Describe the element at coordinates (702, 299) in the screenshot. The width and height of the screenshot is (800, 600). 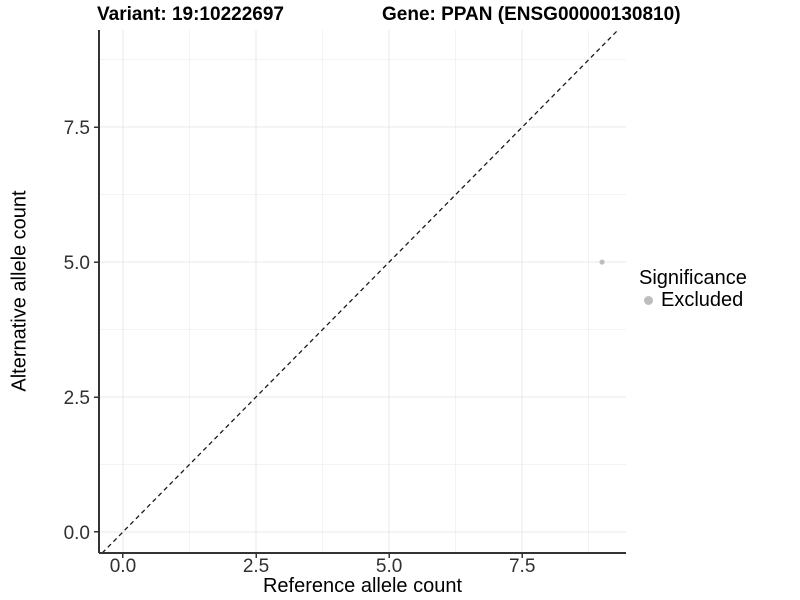
I see `legend-item-label: Excluded` at that location.